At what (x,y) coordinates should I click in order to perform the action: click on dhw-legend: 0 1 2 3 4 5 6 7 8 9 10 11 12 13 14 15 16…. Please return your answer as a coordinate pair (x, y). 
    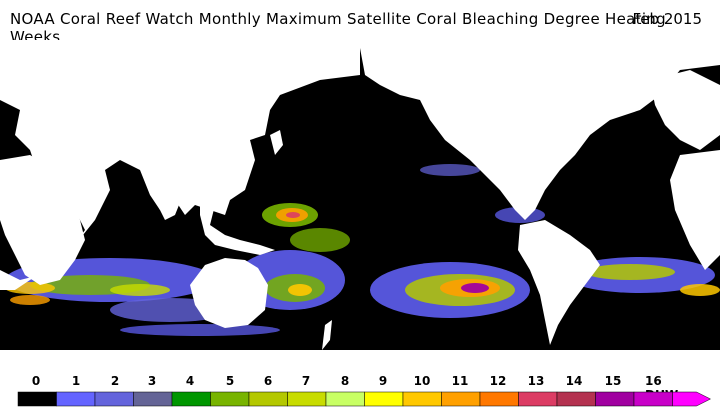
    Looking at the image, I should click on (360, 389).